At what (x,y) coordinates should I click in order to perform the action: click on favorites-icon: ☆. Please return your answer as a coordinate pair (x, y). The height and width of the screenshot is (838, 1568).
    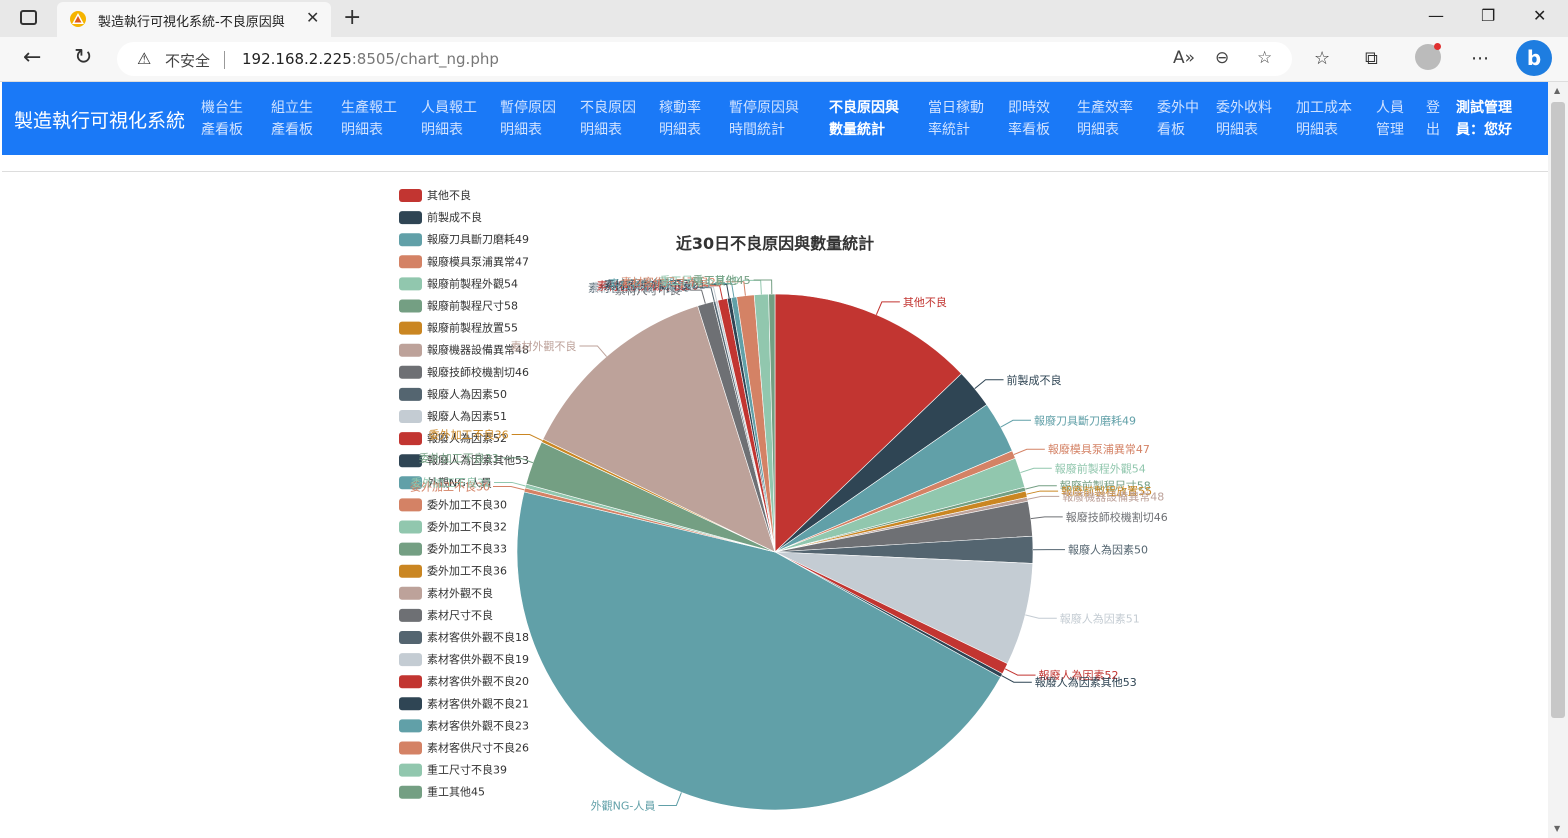
    Looking at the image, I should click on (1322, 58).